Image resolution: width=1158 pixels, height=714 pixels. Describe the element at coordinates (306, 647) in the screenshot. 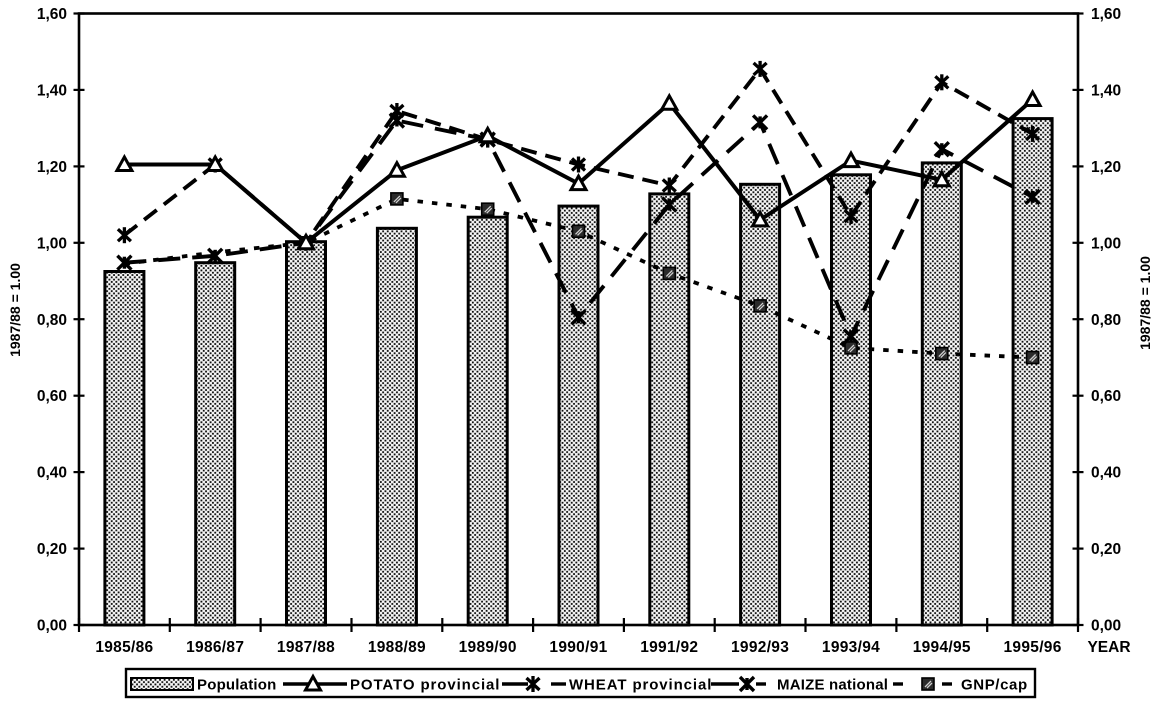

I see `svg-text: 1987/88` at that location.